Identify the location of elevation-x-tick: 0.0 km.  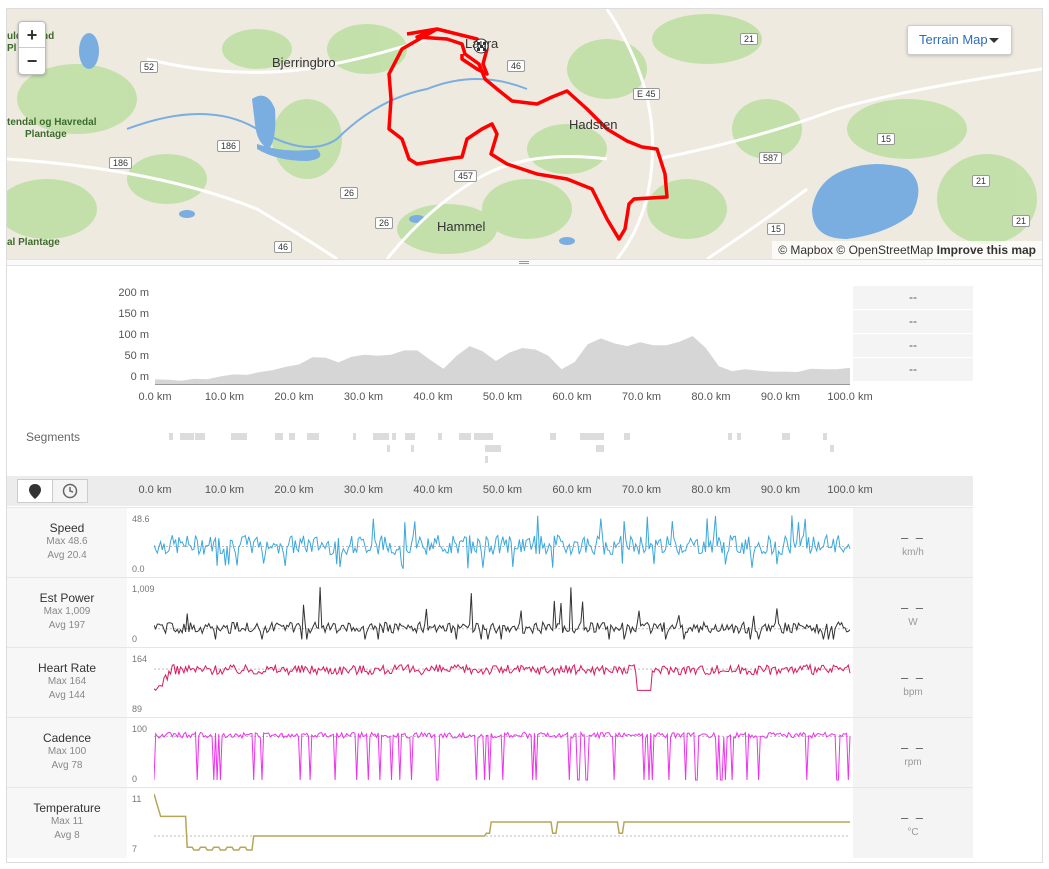
(155, 397).